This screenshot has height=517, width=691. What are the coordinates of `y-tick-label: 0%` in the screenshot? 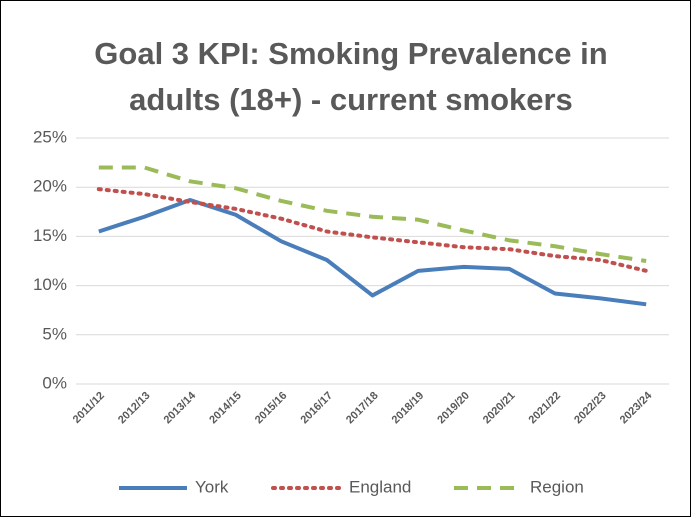 It's located at (54, 382).